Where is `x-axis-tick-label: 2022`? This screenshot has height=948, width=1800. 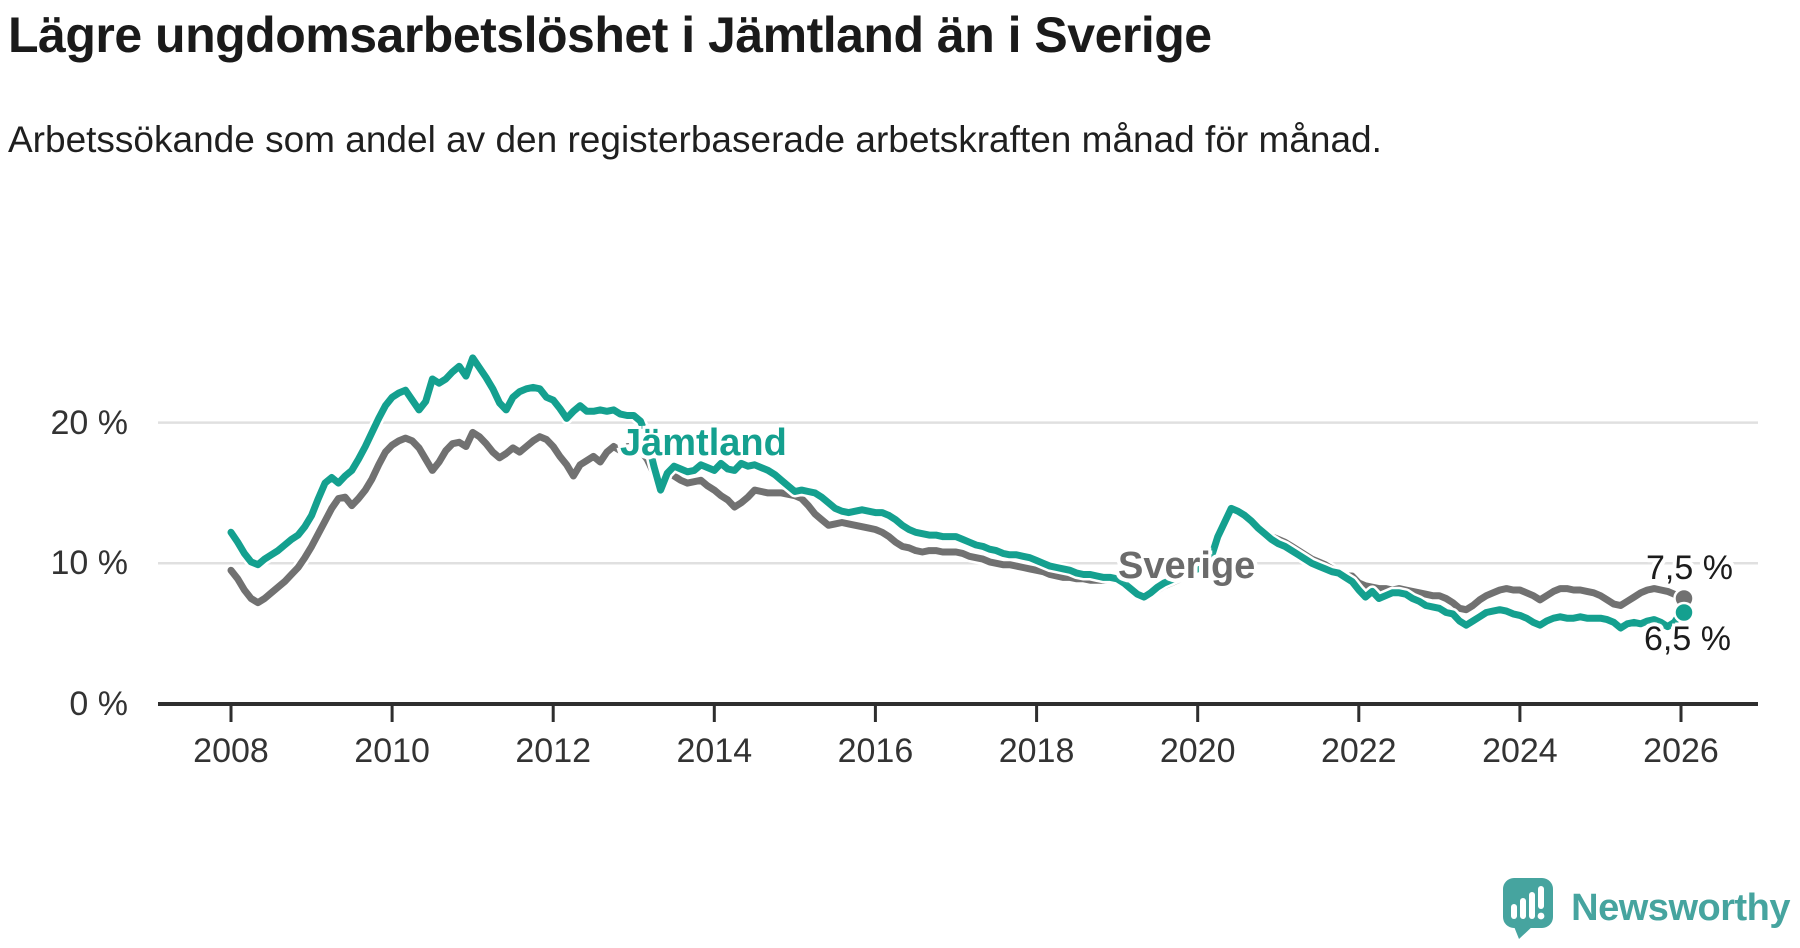
x-axis-tick-label: 2022 is located at coordinates (1358, 751).